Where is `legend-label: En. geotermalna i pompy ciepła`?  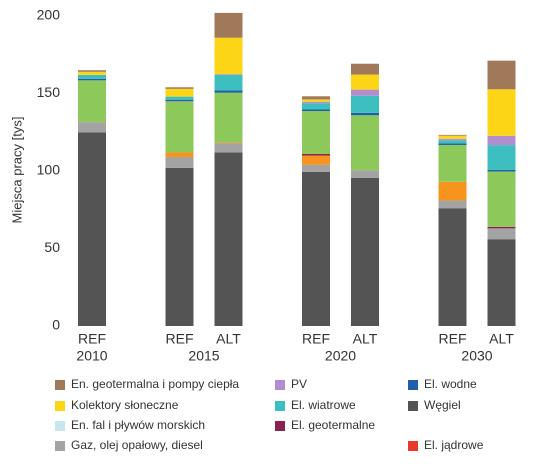 legend-label: En. geotermalna i pompy ciepła is located at coordinates (155, 384).